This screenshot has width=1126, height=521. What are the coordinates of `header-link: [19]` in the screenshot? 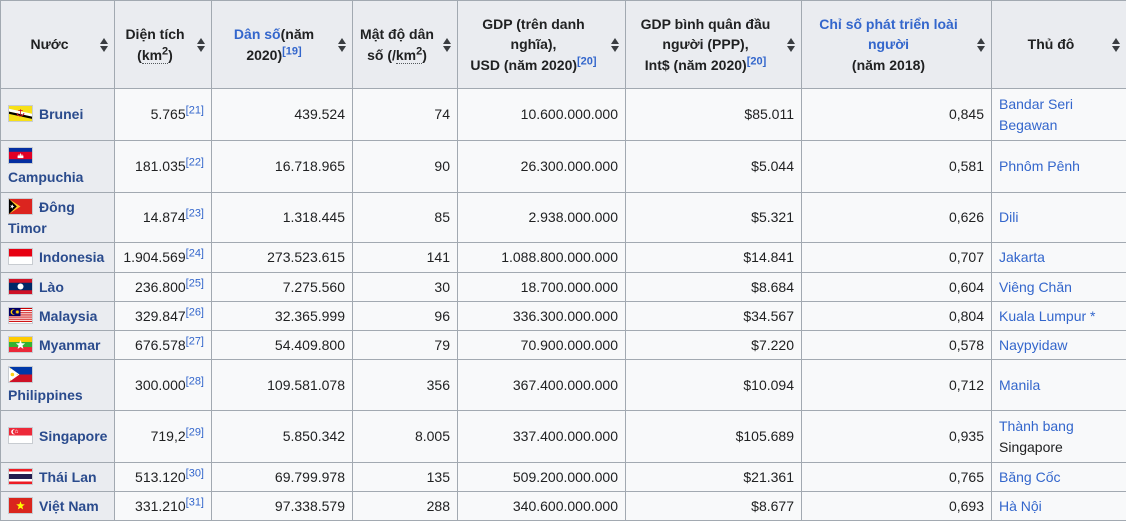 It's located at (292, 51).